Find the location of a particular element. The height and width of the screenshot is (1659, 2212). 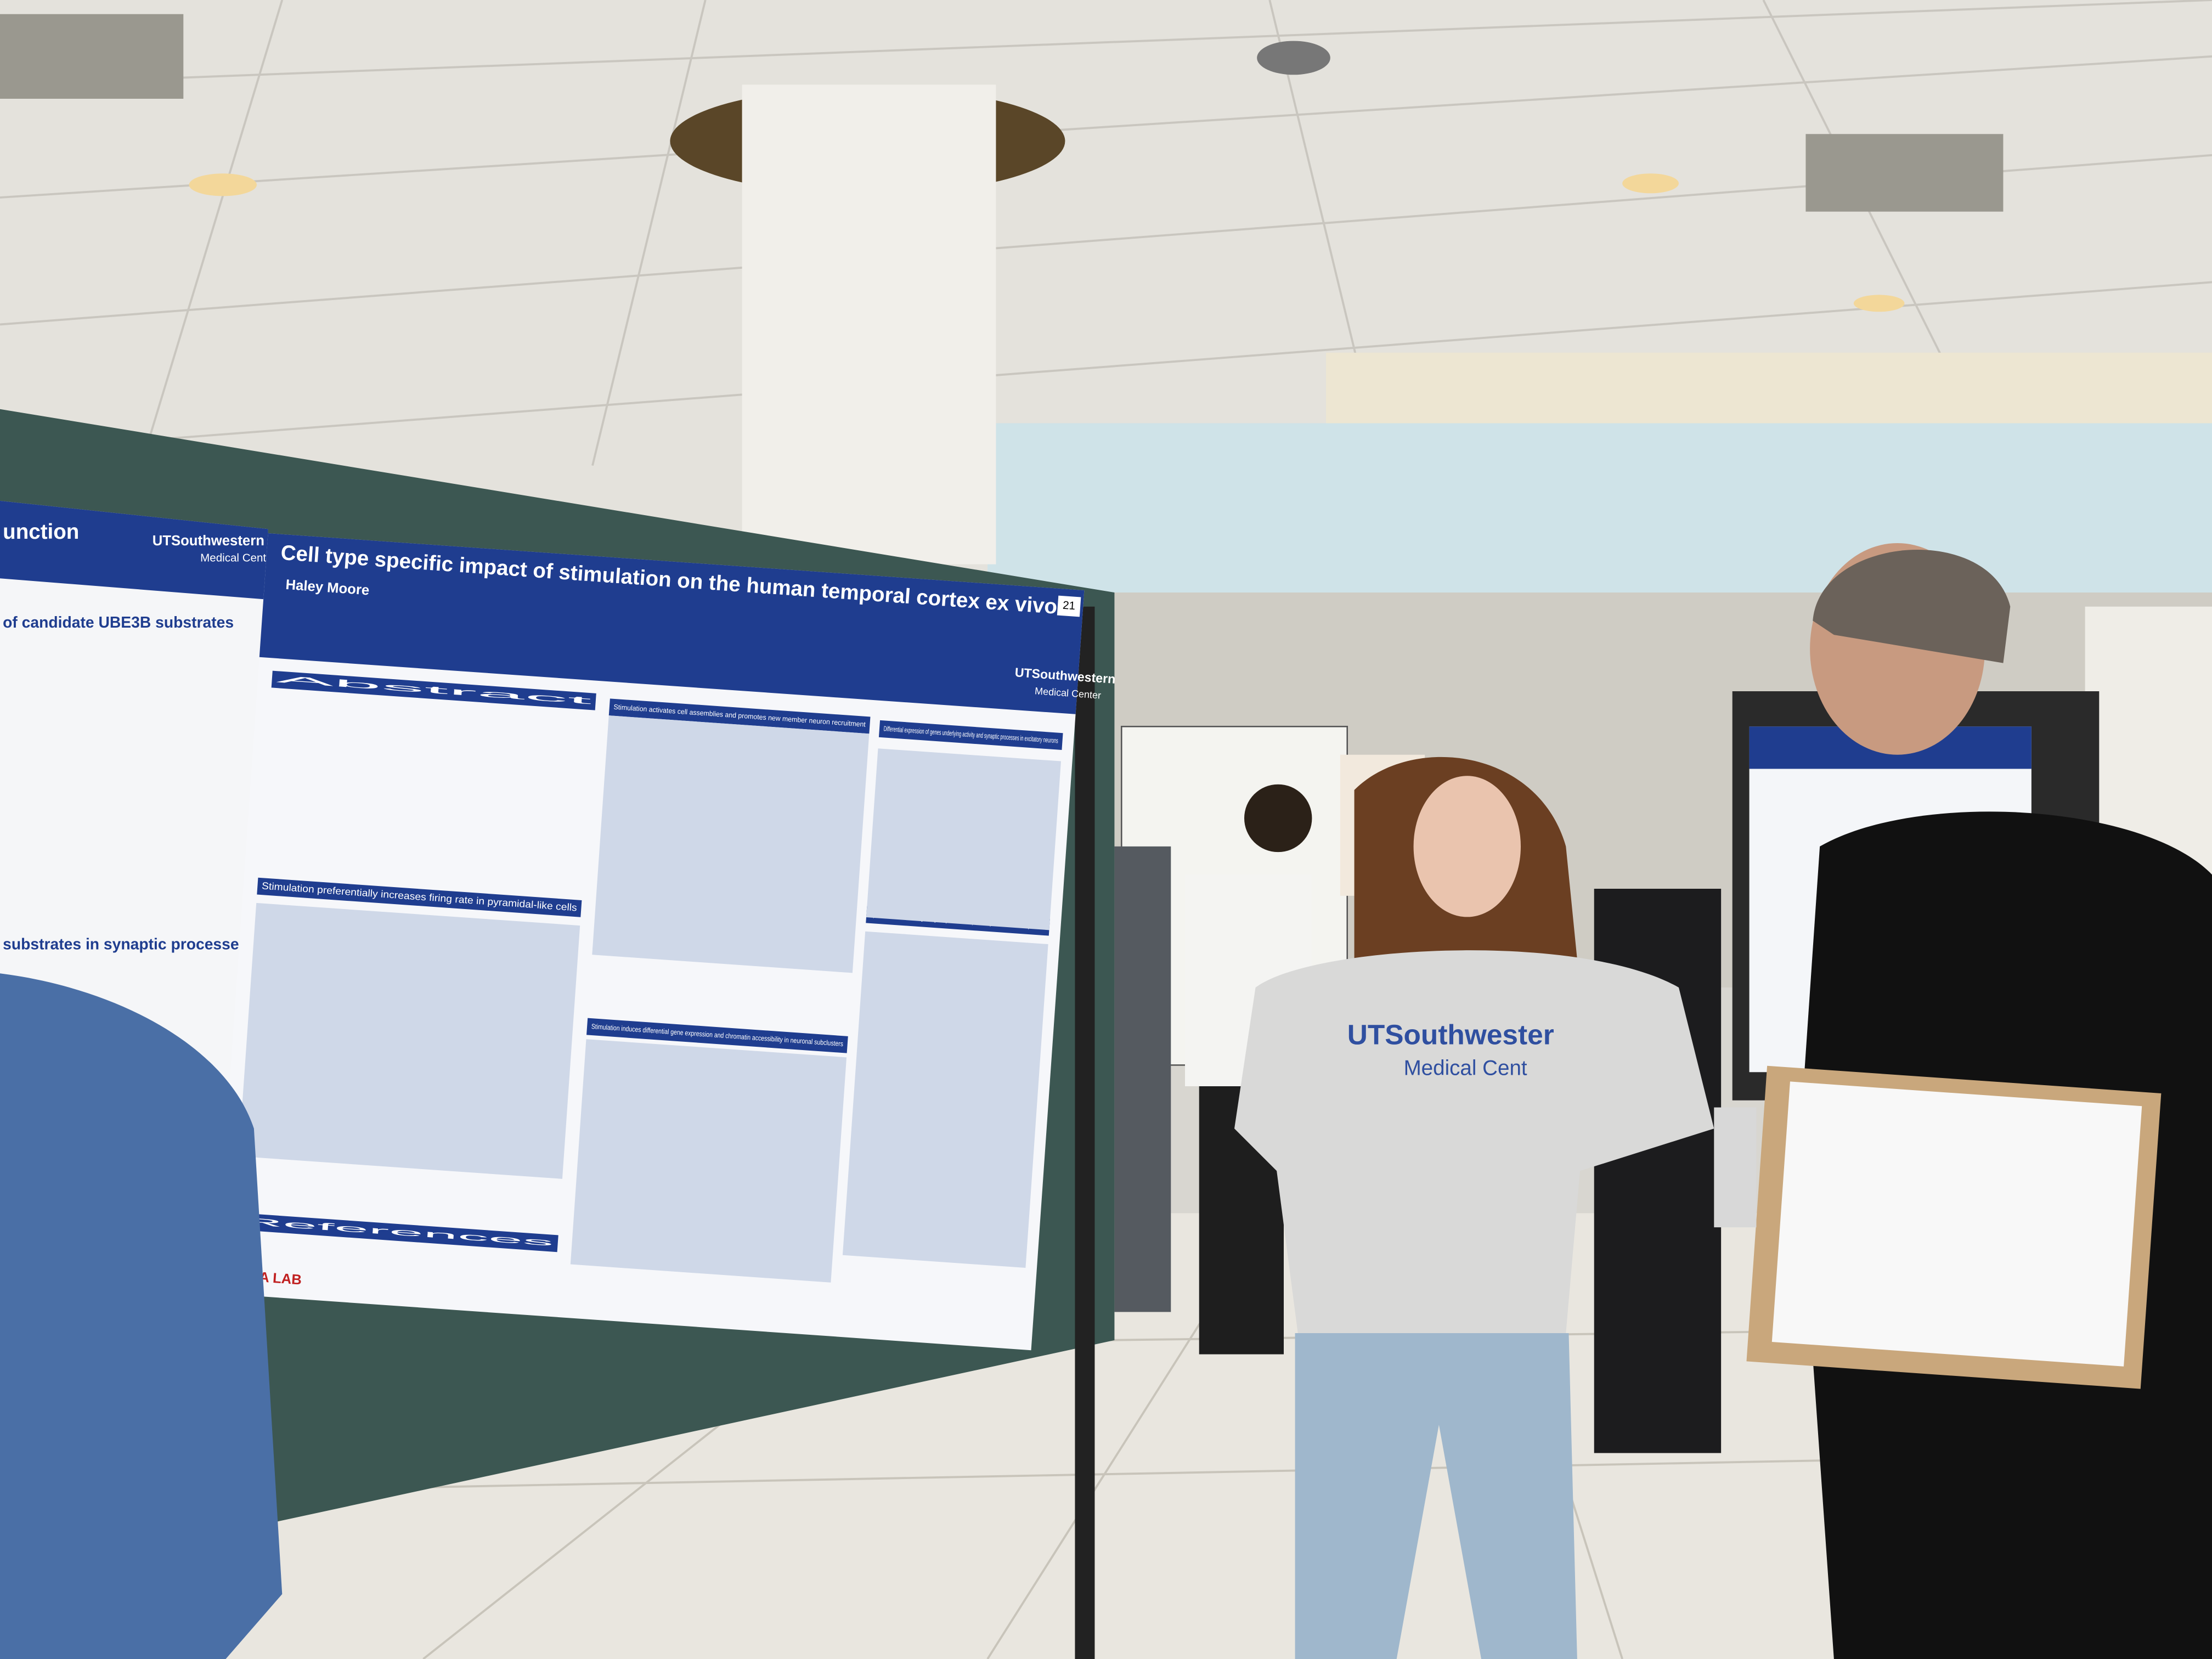

sweatshirt is located at coordinates (1474, 1142).